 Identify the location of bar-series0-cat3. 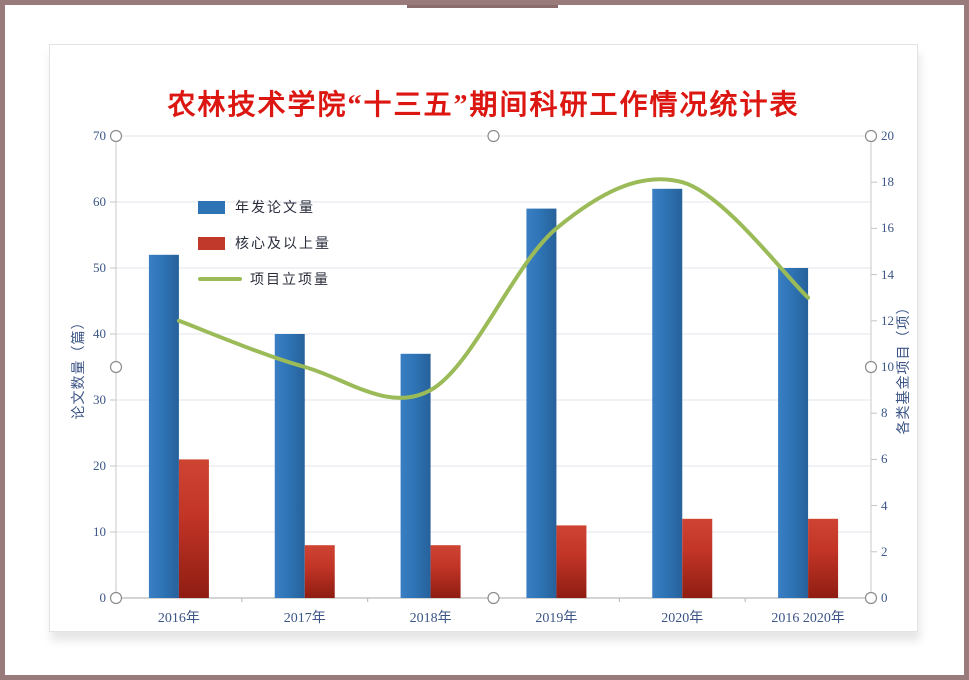
(541, 403).